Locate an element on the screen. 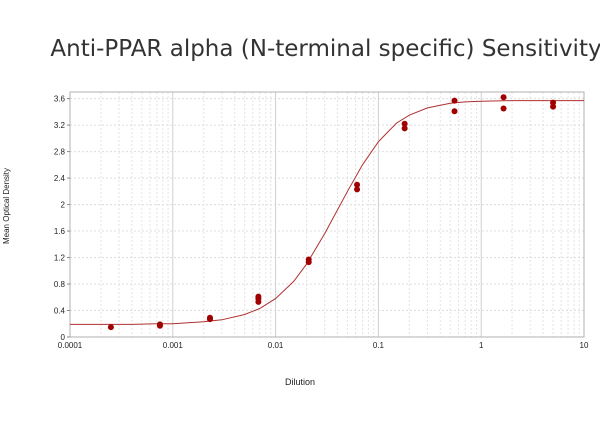 The image size is (600, 447). y-tick-label: 0.4 is located at coordinates (60, 311).